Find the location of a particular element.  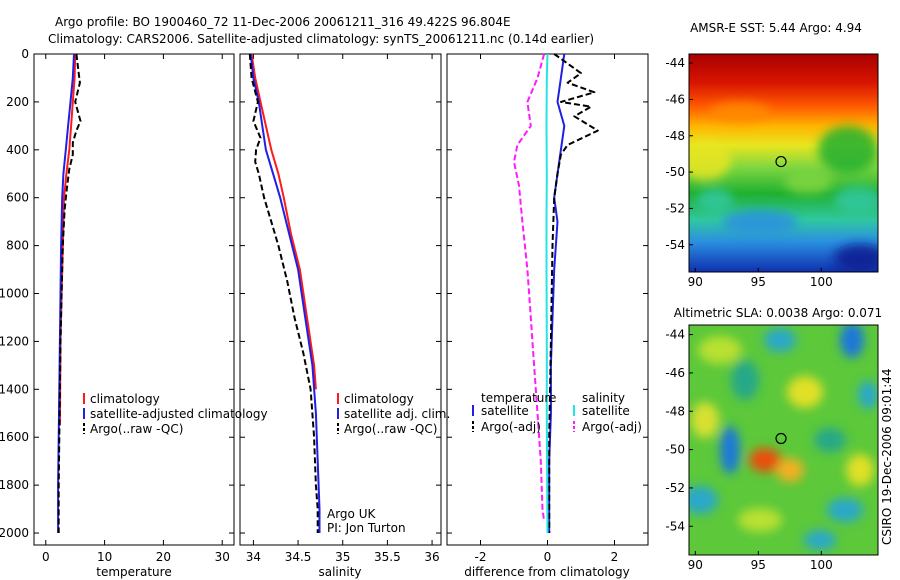

sst-map-frame is located at coordinates (783, 163).